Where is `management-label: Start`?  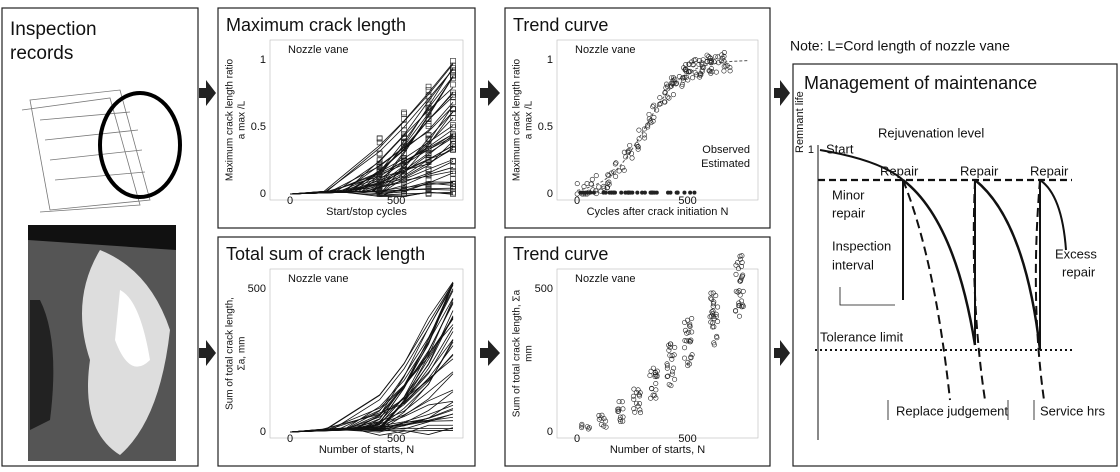 management-label: Start is located at coordinates (840, 148).